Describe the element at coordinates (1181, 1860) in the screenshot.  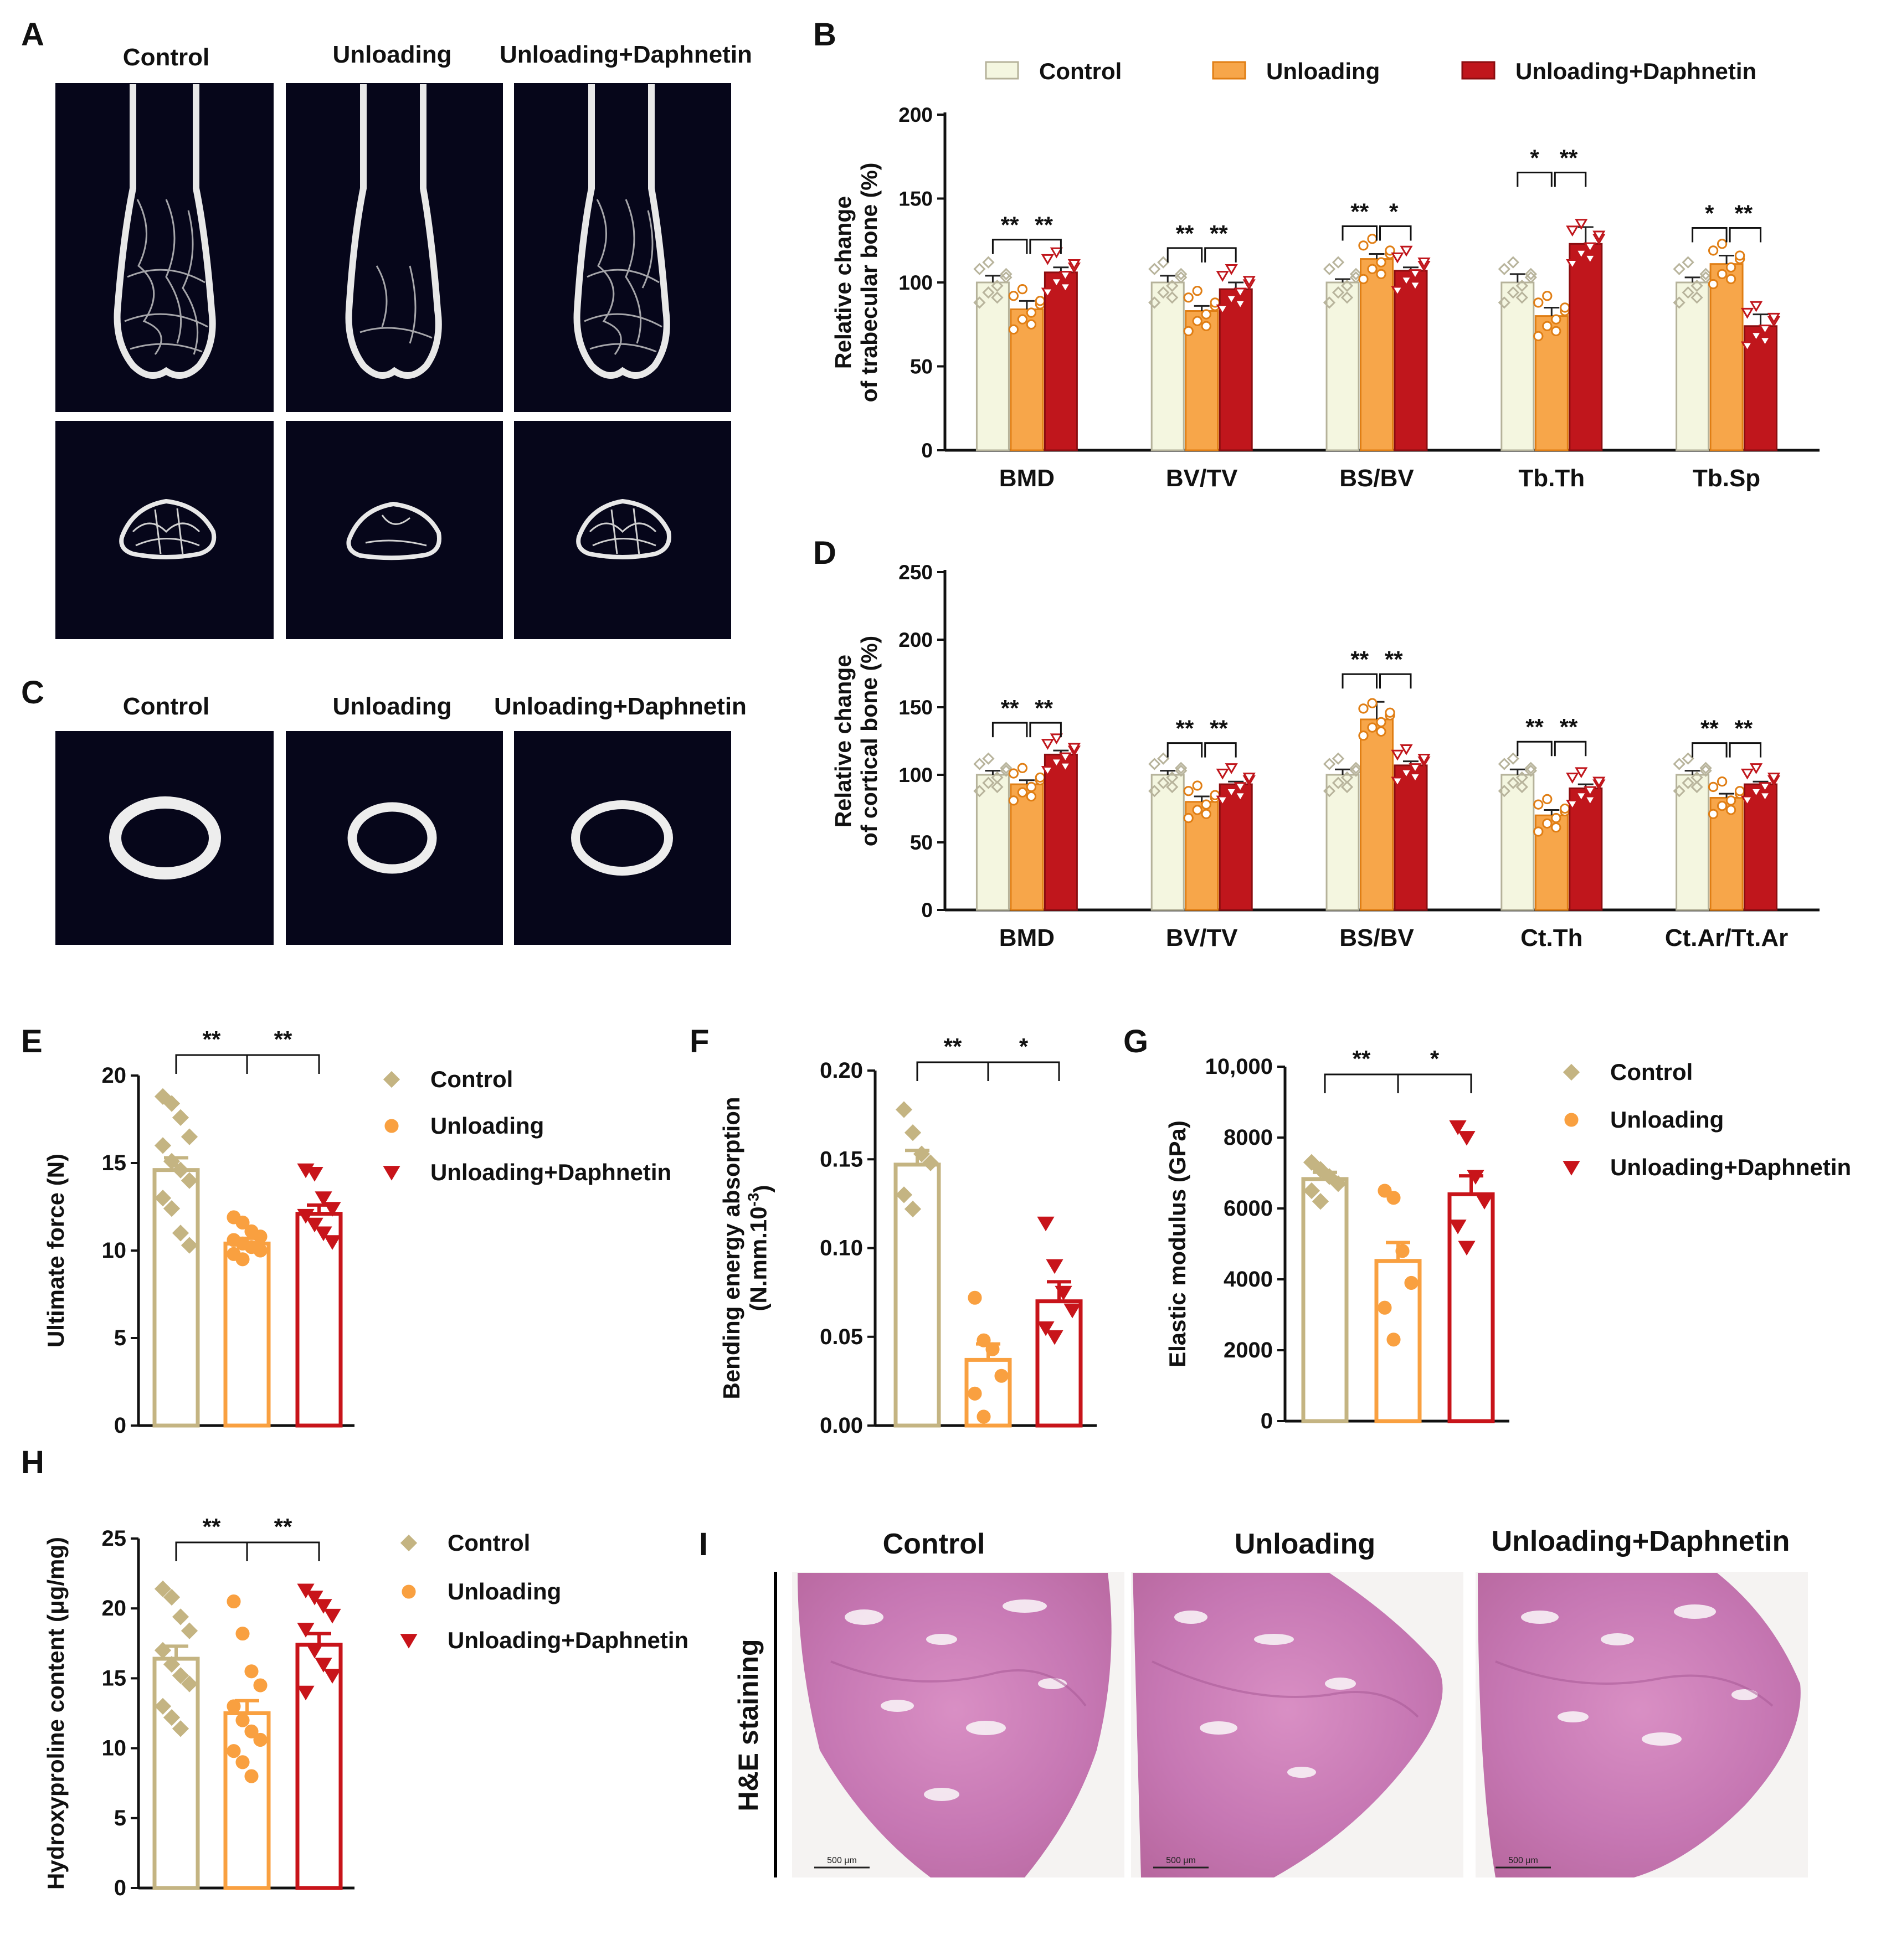
I see `scale-bar-unloading: 500 μm` at that location.